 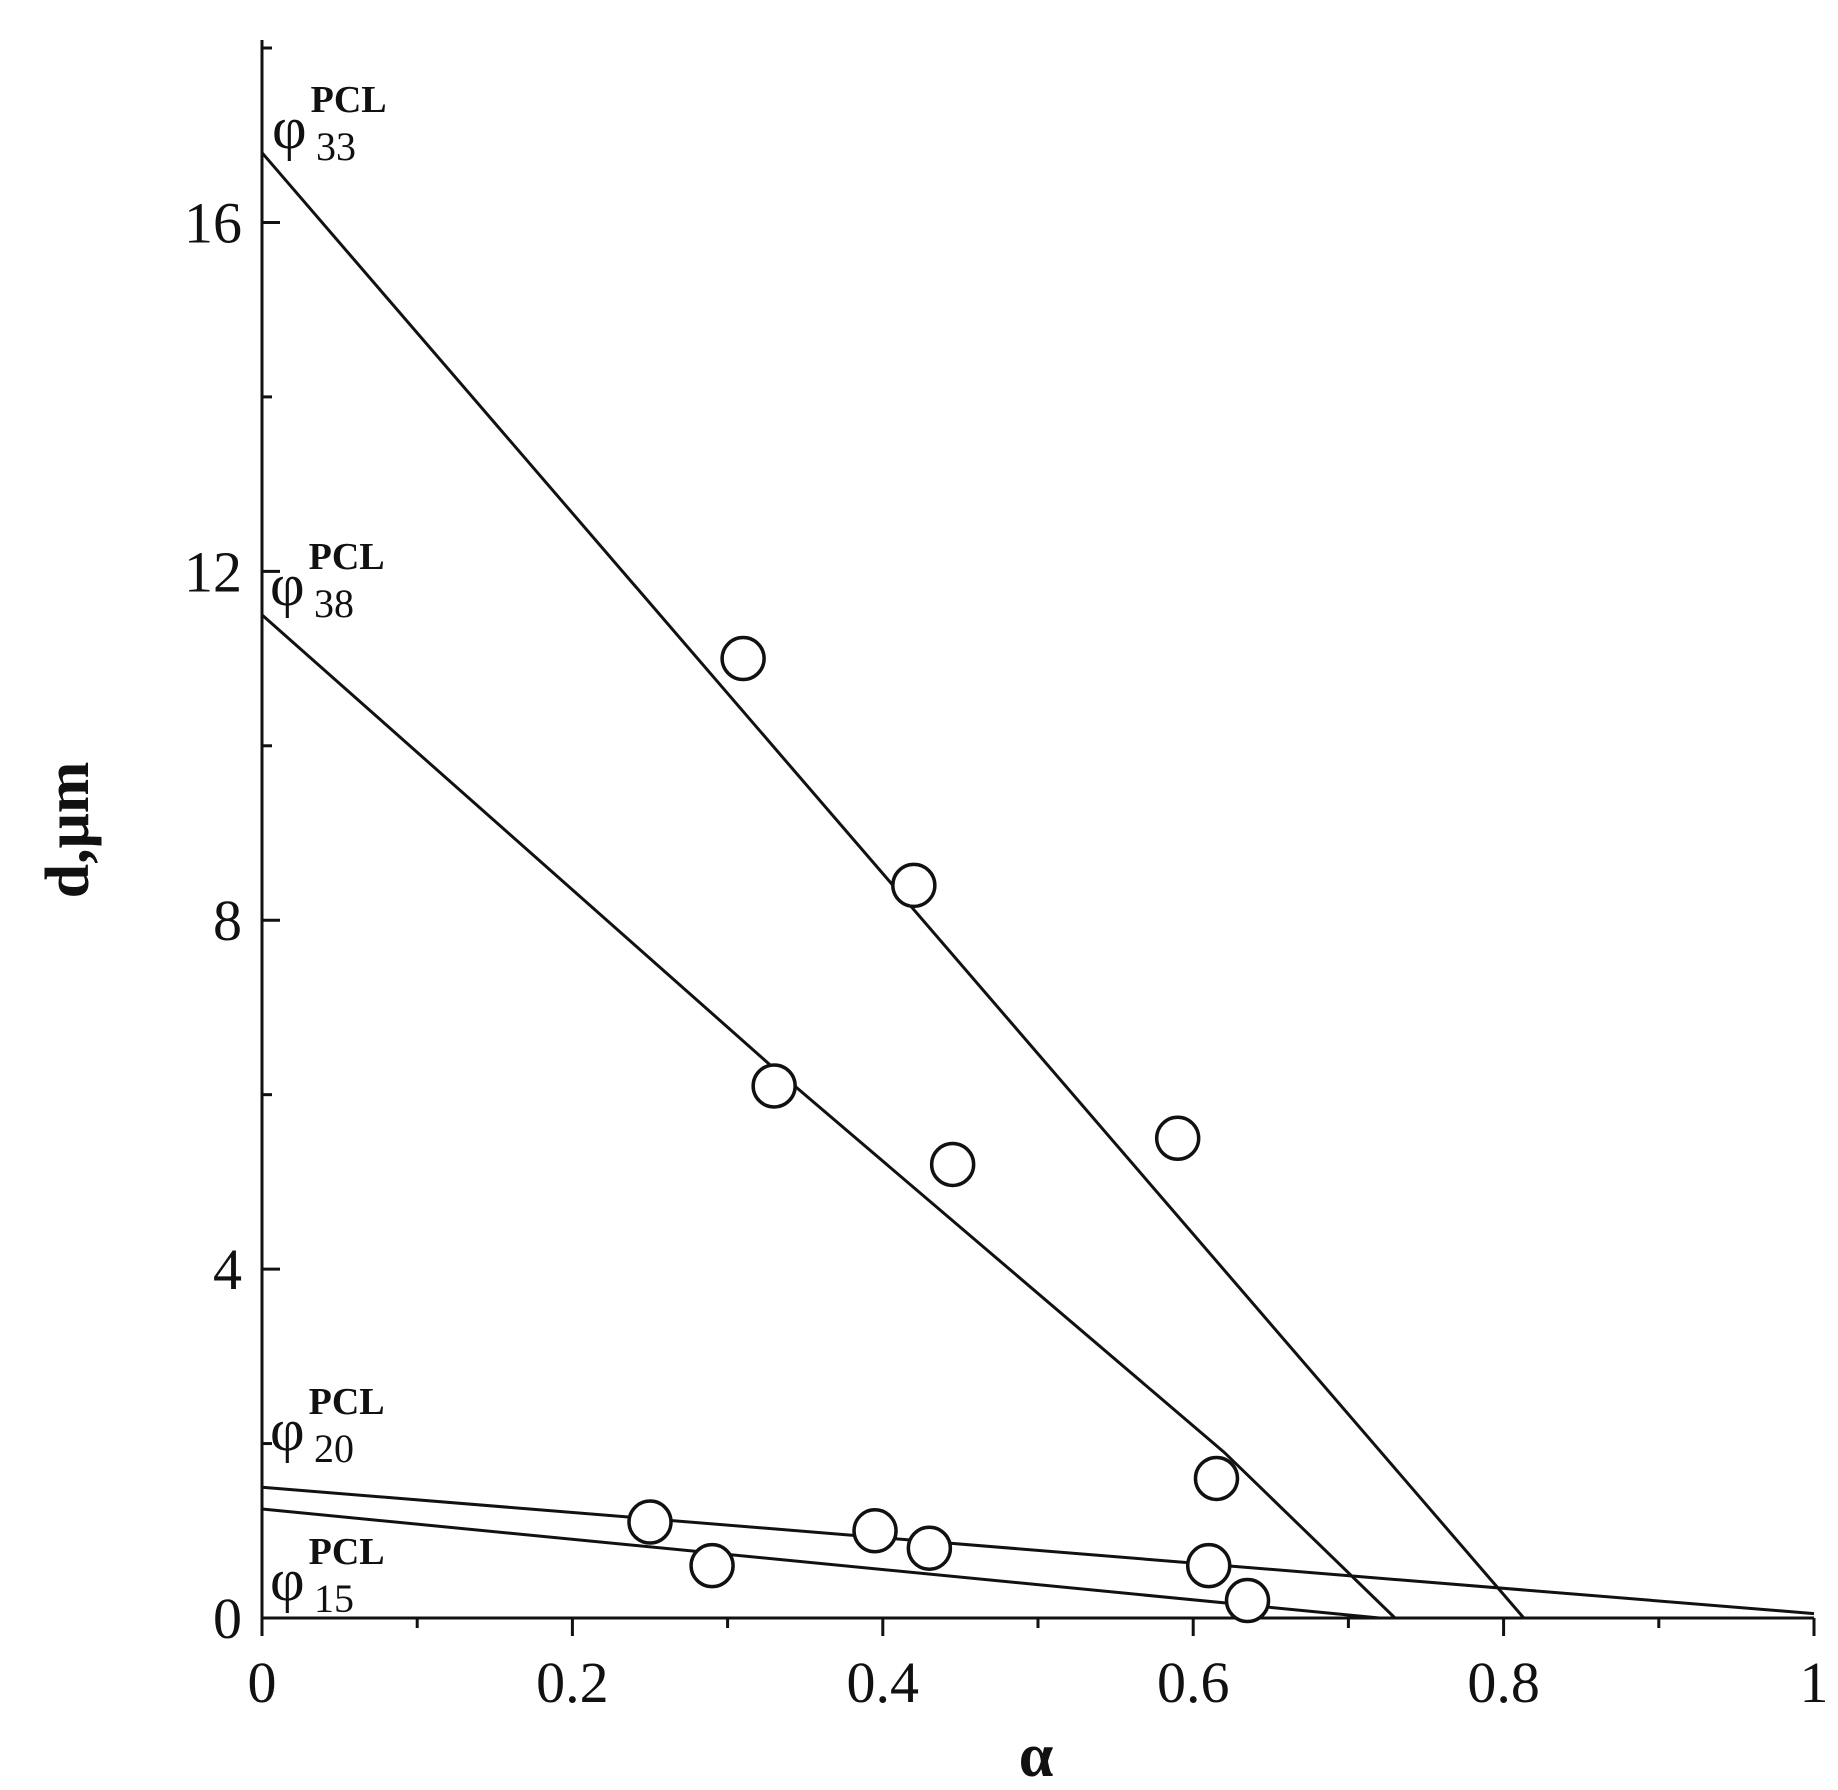 I want to click on labels-group: φ PCL 33 φ PCL 38 φ PCL 20 φ PCL 15, so click(x=328, y=850).